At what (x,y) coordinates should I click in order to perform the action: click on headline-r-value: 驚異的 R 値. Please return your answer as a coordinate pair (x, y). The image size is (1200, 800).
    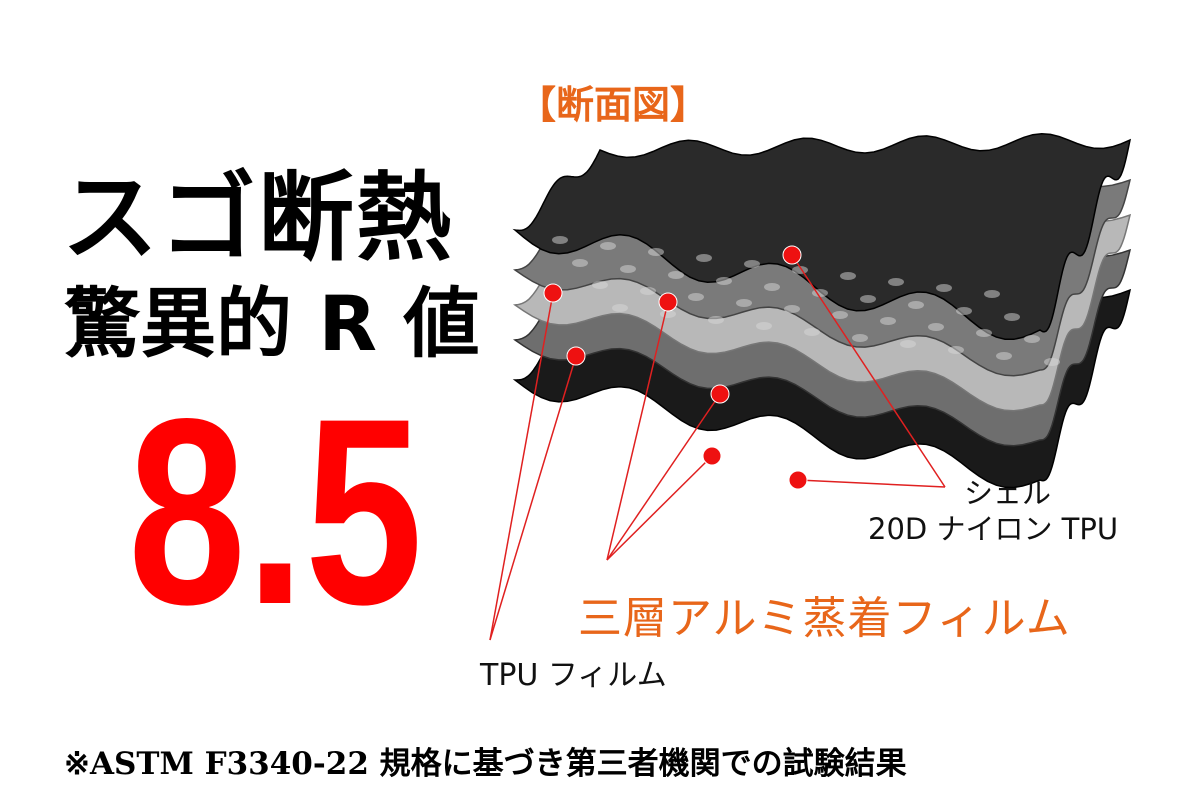
    Looking at the image, I should click on (272, 323).